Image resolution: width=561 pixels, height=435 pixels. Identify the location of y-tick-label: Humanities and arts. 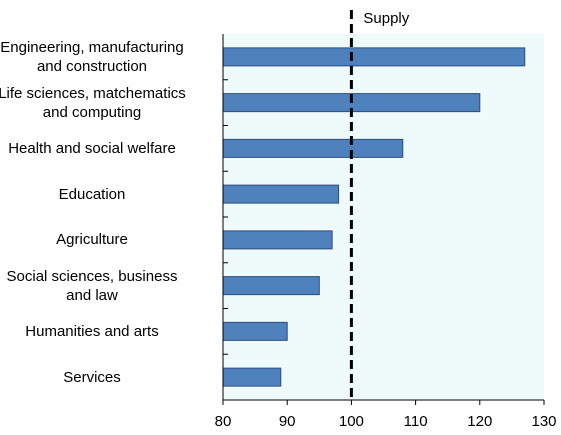
(92, 331).